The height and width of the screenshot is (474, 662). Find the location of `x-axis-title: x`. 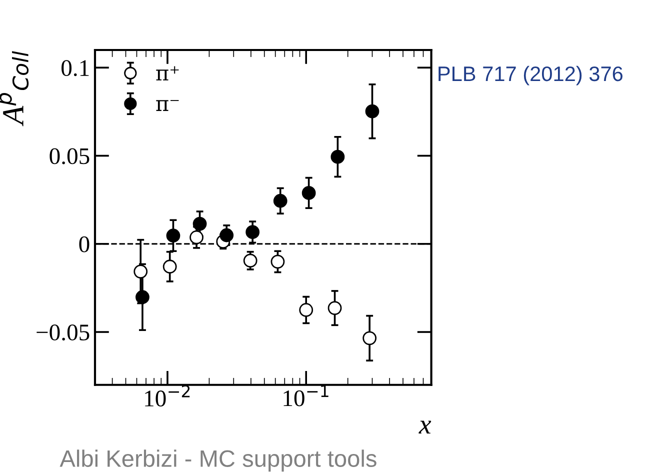

x-axis-title: x is located at coordinates (425, 427).